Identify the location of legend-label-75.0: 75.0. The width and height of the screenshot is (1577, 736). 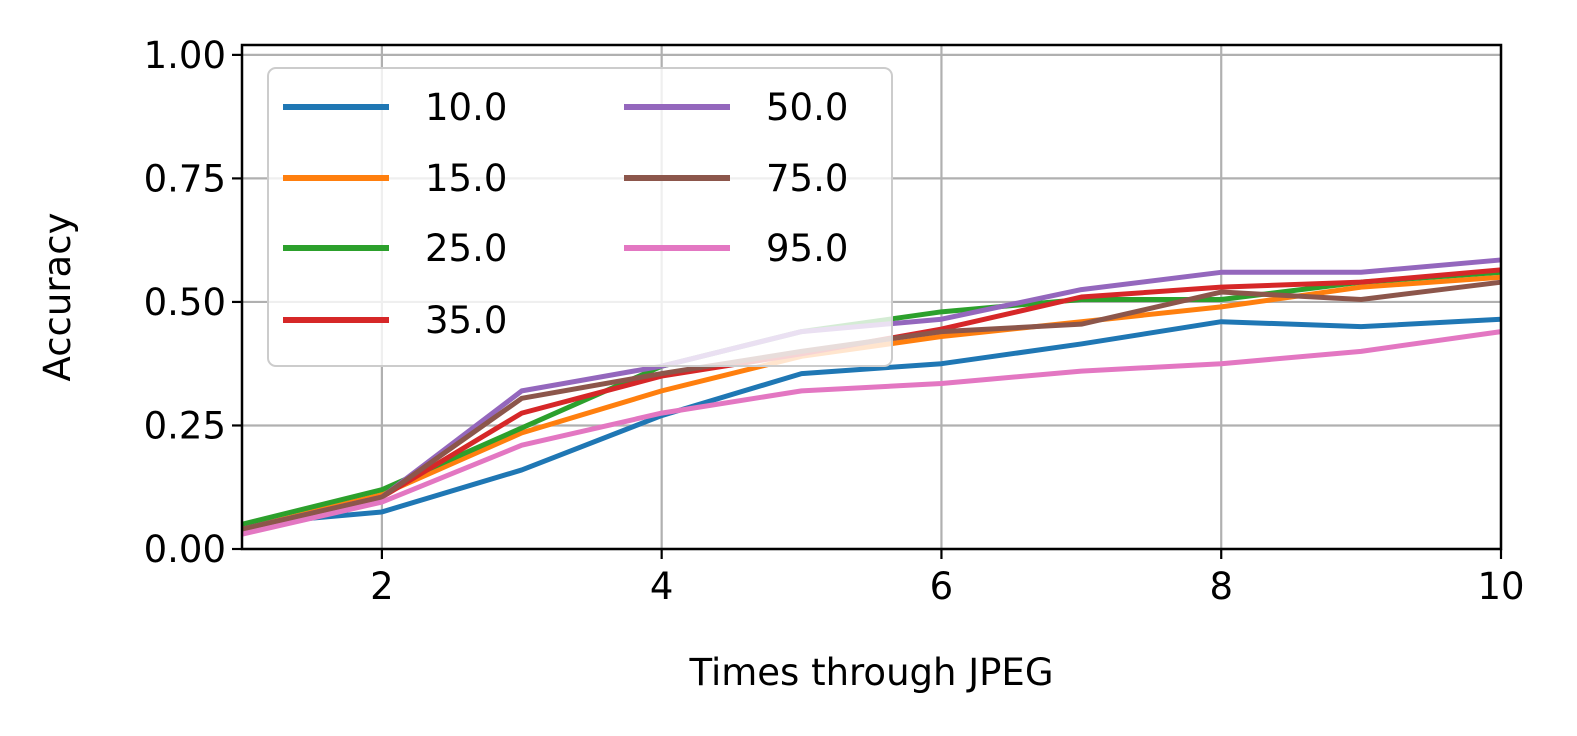
(807, 178).